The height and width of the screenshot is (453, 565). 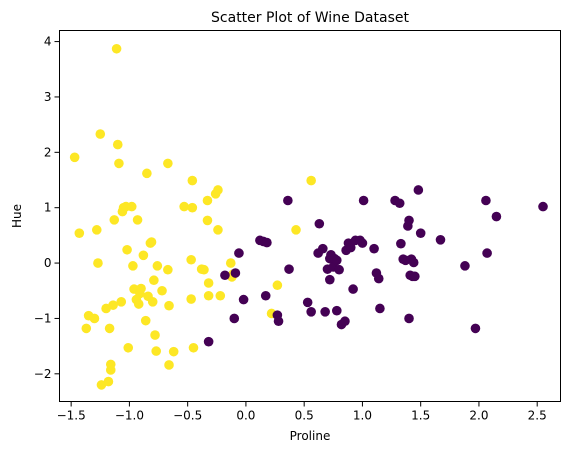 What do you see at coordinates (310, 18) in the screenshot?
I see `chart-title: Scatter Plot of Wine Dataset` at bounding box center [310, 18].